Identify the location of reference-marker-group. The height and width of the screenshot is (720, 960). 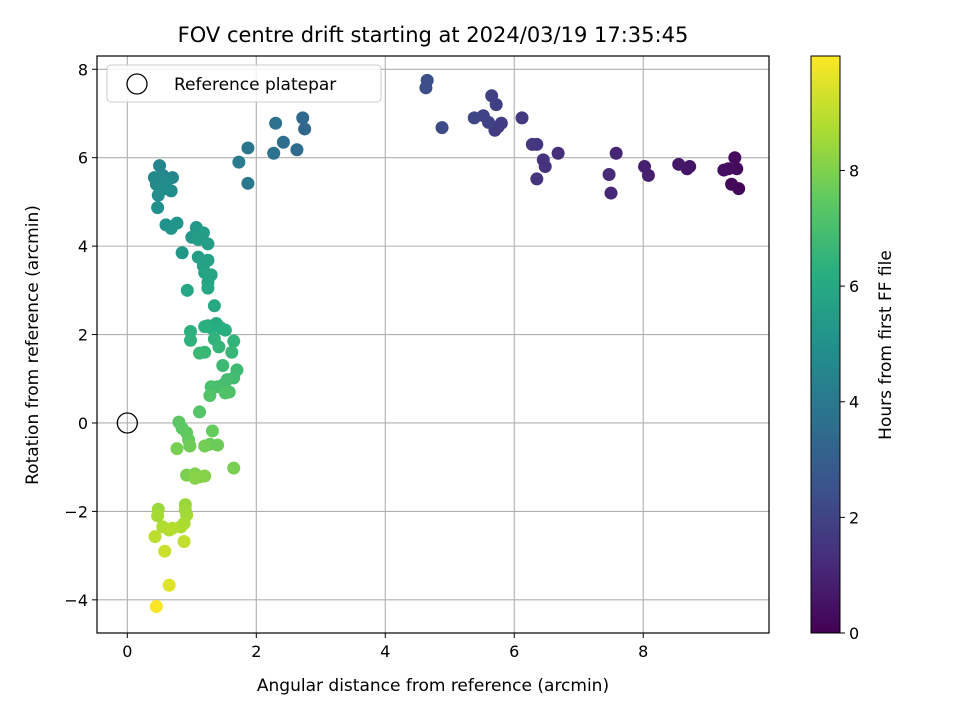
(127, 423).